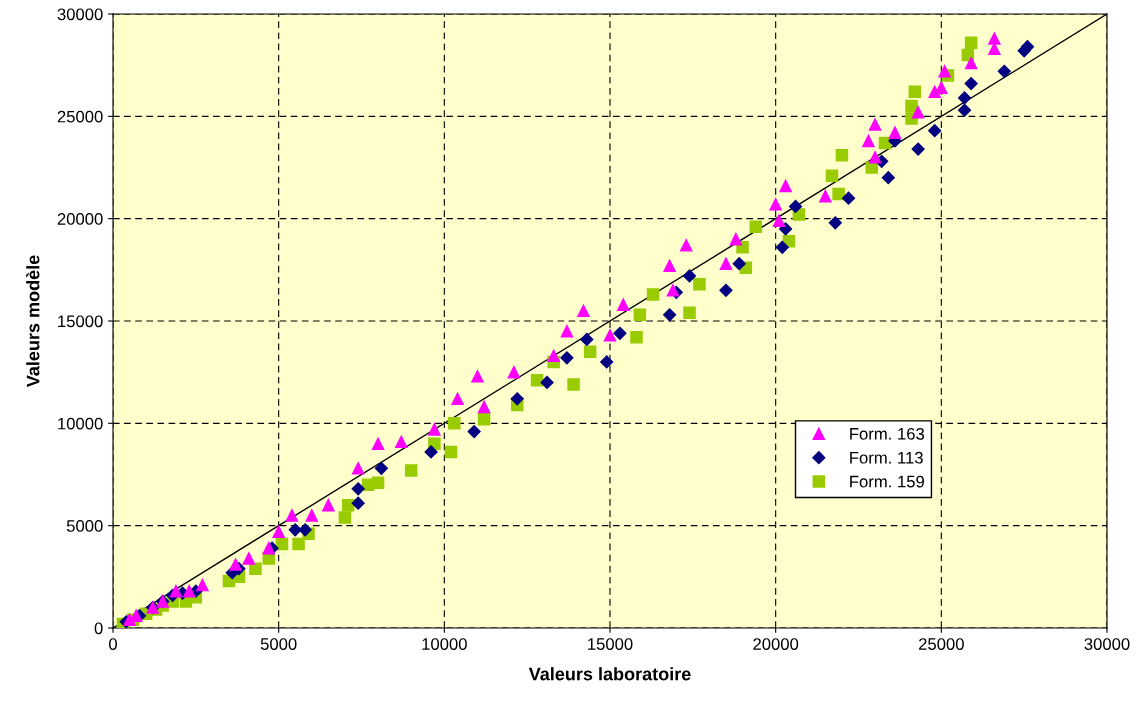 Image resolution: width=1141 pixels, height=704 pixels. What do you see at coordinates (886, 457) in the screenshot?
I see `legend-label: Form. 113` at bounding box center [886, 457].